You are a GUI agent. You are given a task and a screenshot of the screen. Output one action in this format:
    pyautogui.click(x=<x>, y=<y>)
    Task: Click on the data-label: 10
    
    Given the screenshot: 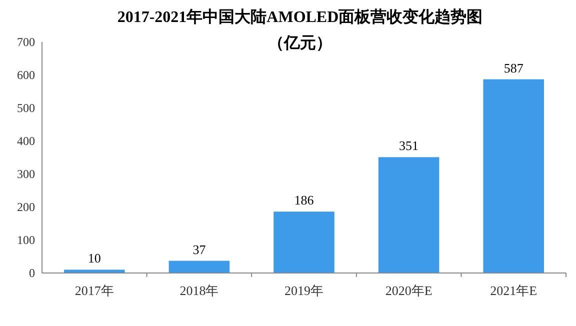 What is the action you would take?
    pyautogui.click(x=94, y=258)
    